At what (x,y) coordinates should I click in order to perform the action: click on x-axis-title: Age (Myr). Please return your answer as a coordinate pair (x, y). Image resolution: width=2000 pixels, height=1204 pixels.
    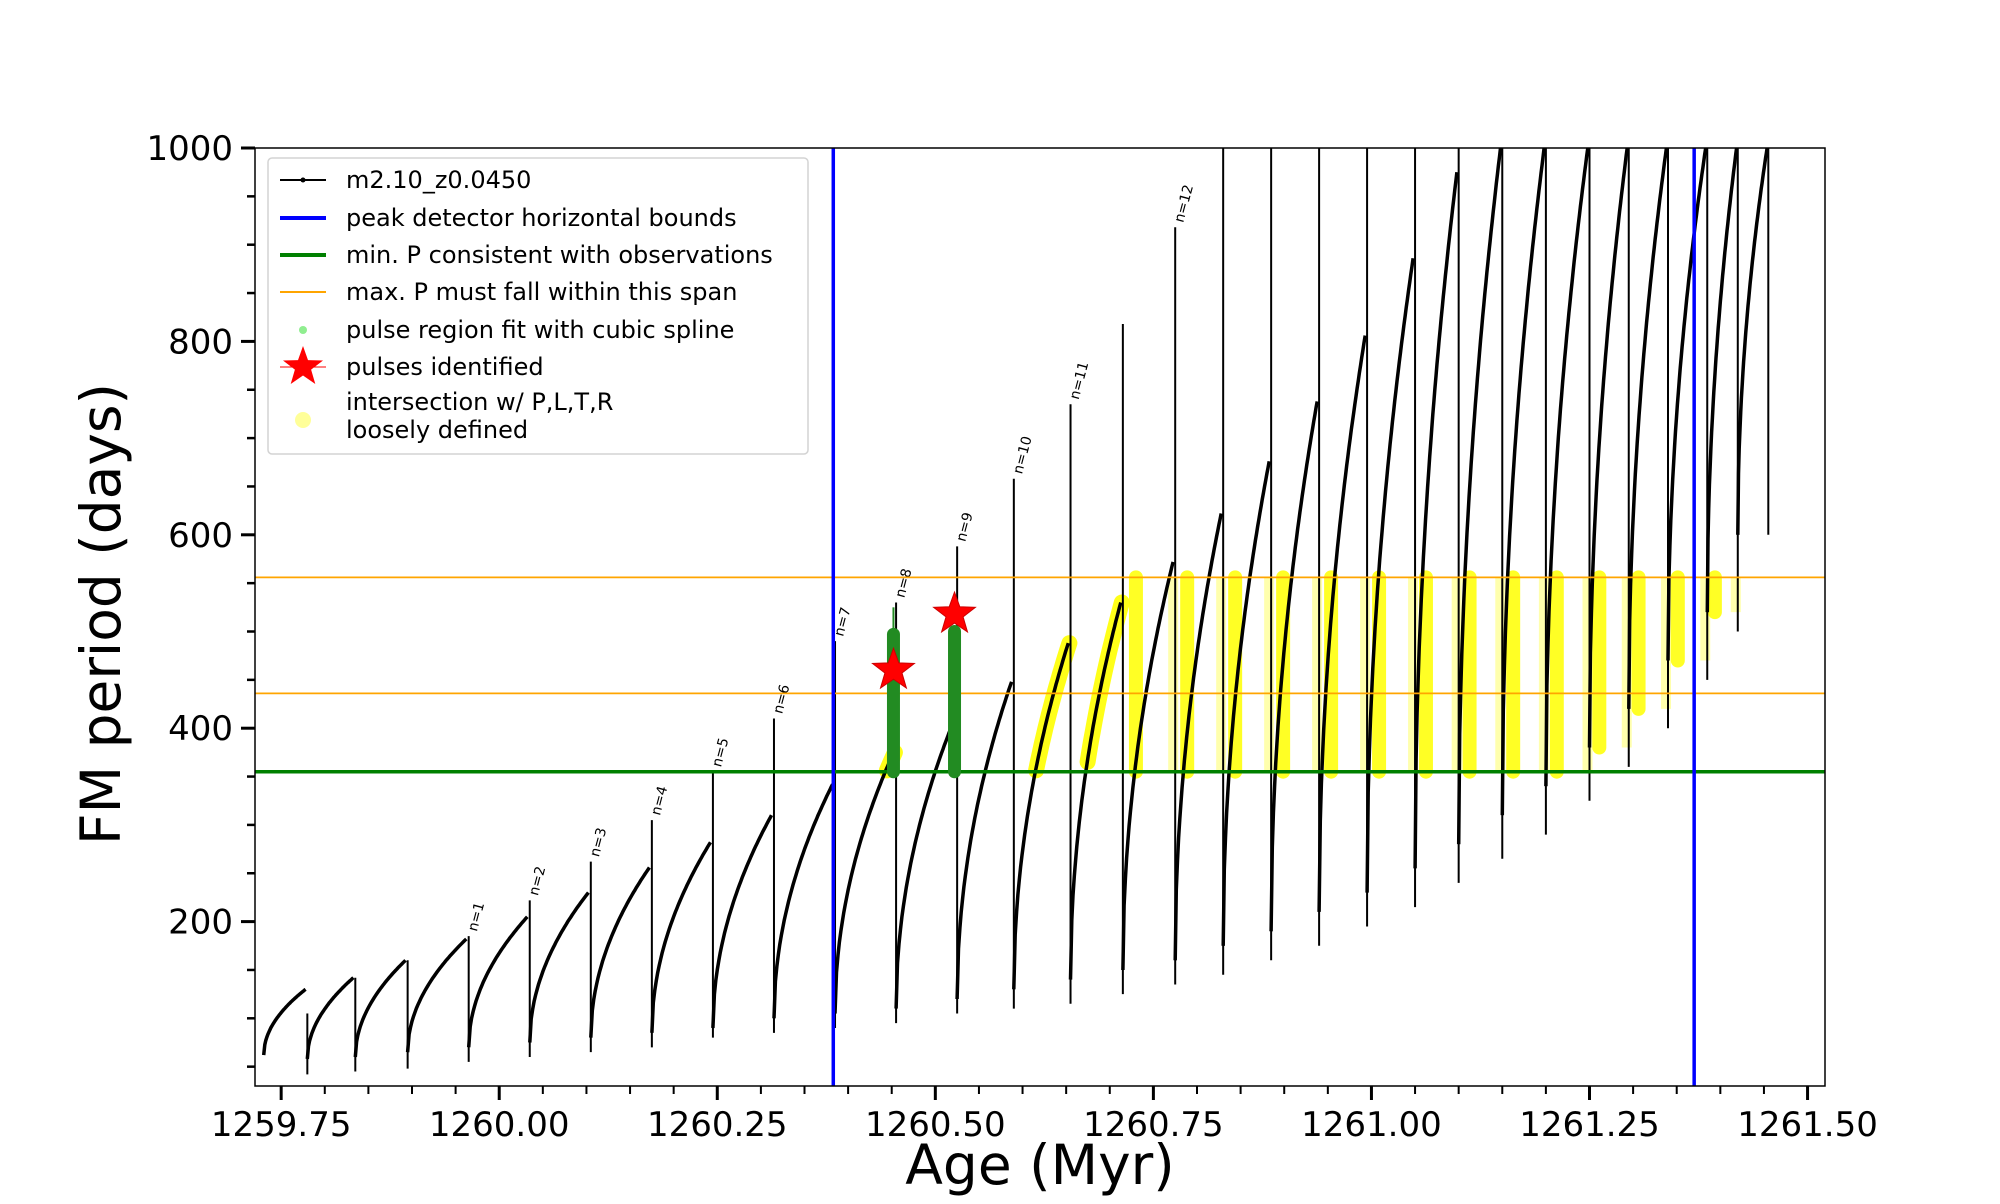
    Looking at the image, I should click on (1039, 1165).